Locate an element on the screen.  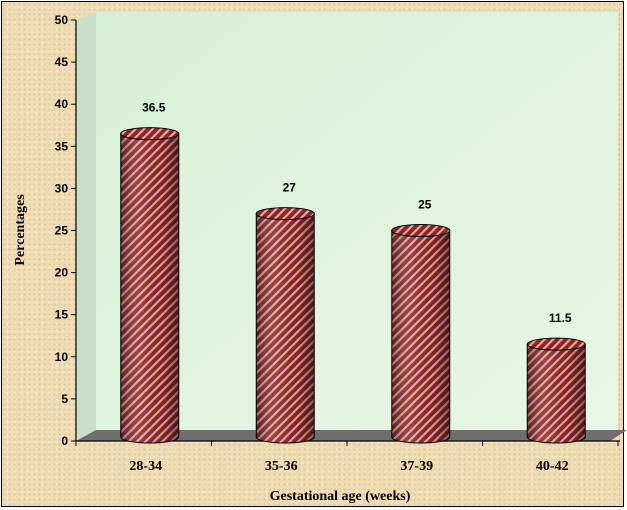
data-label: 36.5 is located at coordinates (154, 108).